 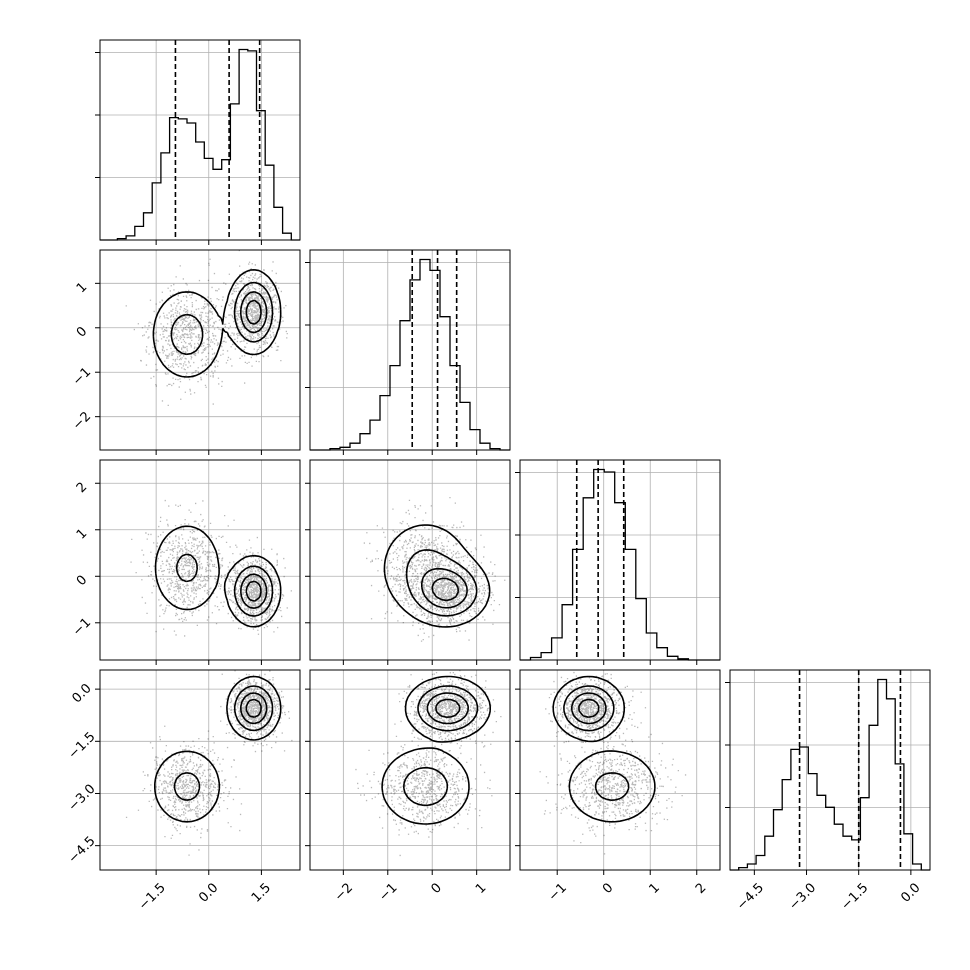 I want to click on x-tick-label: −4.5, so click(x=750, y=896).